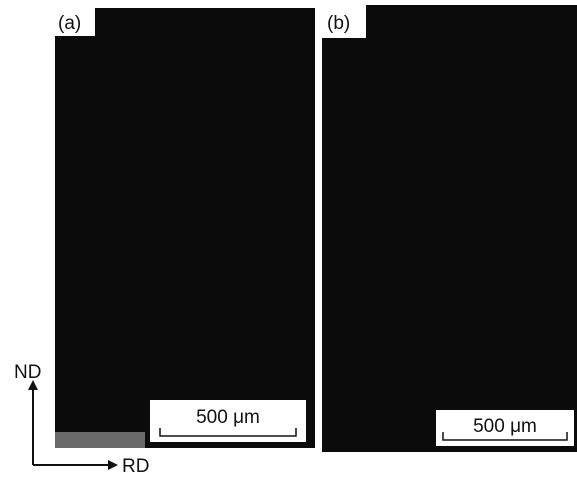  Describe the element at coordinates (27, 372) in the screenshot. I see `nd-label: ND` at that location.